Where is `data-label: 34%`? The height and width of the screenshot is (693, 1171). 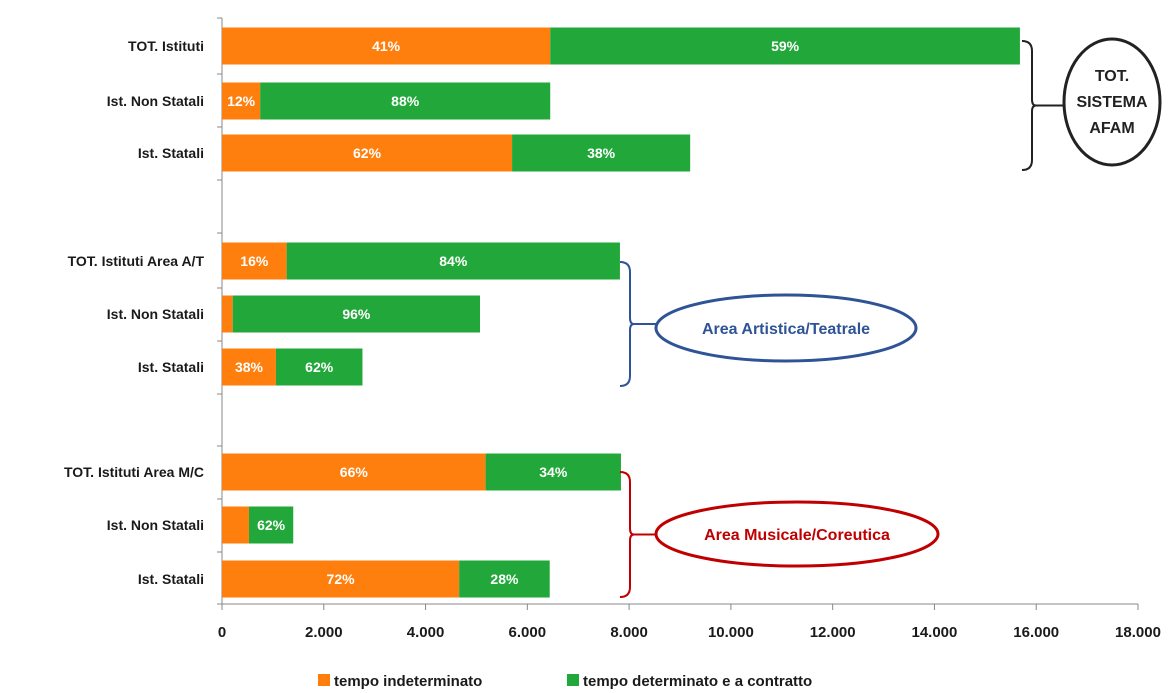
data-label: 34% is located at coordinates (553, 472).